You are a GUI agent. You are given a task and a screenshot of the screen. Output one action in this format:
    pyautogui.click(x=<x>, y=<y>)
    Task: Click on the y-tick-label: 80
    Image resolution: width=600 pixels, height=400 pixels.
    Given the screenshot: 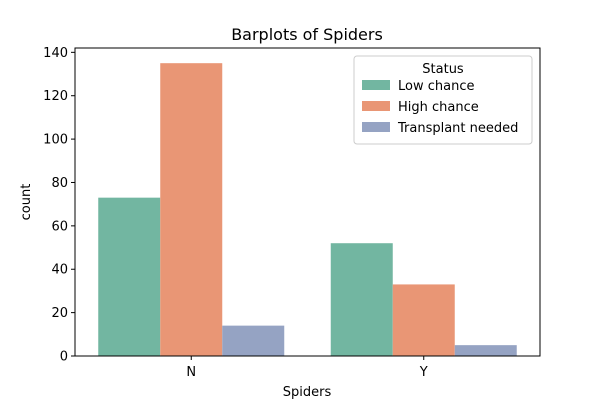 What is the action you would take?
    pyautogui.click(x=59, y=183)
    